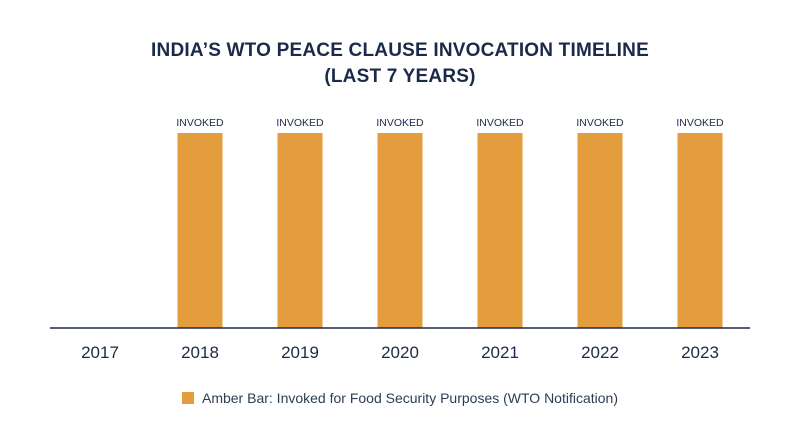  What do you see at coordinates (400, 123) in the screenshot?
I see `data-label-2020: INVOKED` at bounding box center [400, 123].